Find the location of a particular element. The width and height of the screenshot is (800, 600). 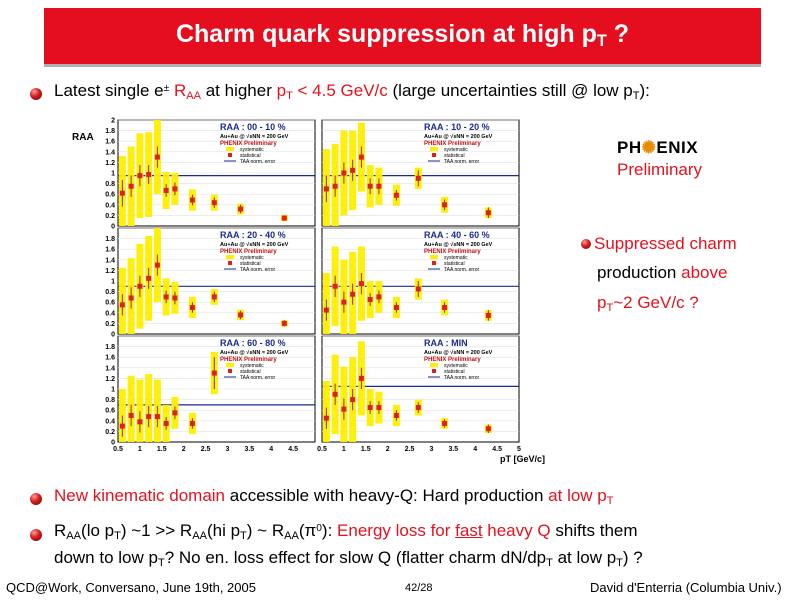

x-tick-label: 5 is located at coordinates (519, 449).